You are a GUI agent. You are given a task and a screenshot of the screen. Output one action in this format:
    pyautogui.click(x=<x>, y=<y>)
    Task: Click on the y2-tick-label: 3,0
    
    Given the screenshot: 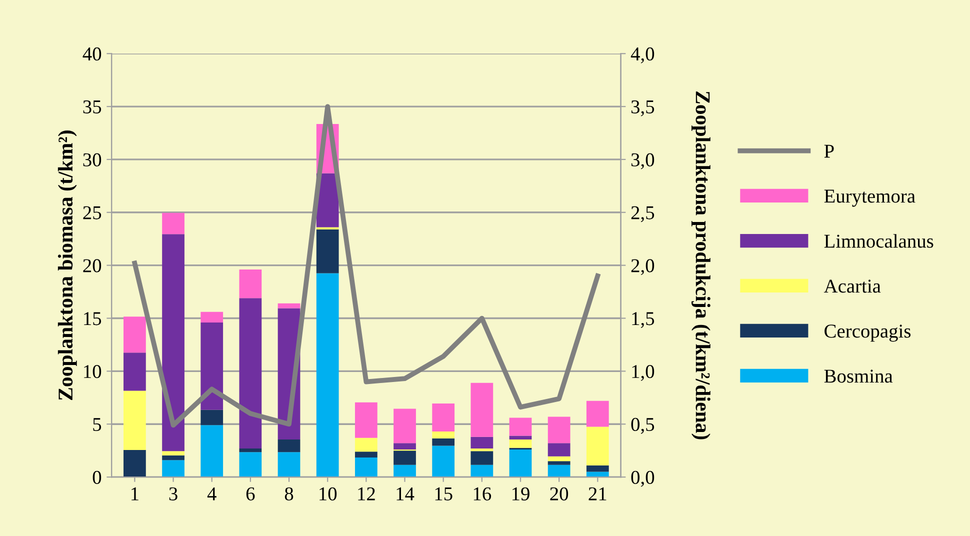 What is the action you would take?
    pyautogui.click(x=642, y=161)
    